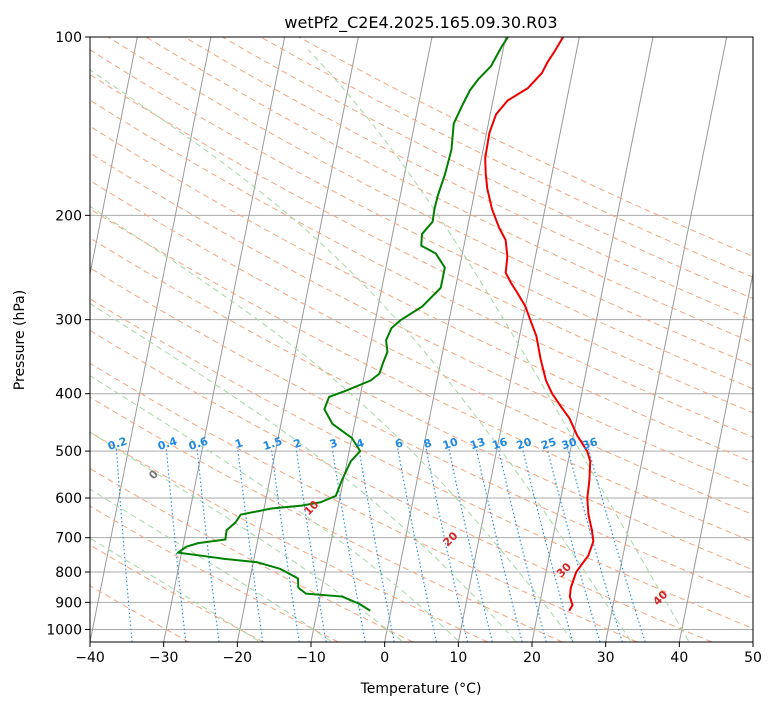 Image resolution: width=775 pixels, height=708 pixels. Describe the element at coordinates (333, 443) in the screenshot. I see `mixing-ratio-label: 3` at that location.